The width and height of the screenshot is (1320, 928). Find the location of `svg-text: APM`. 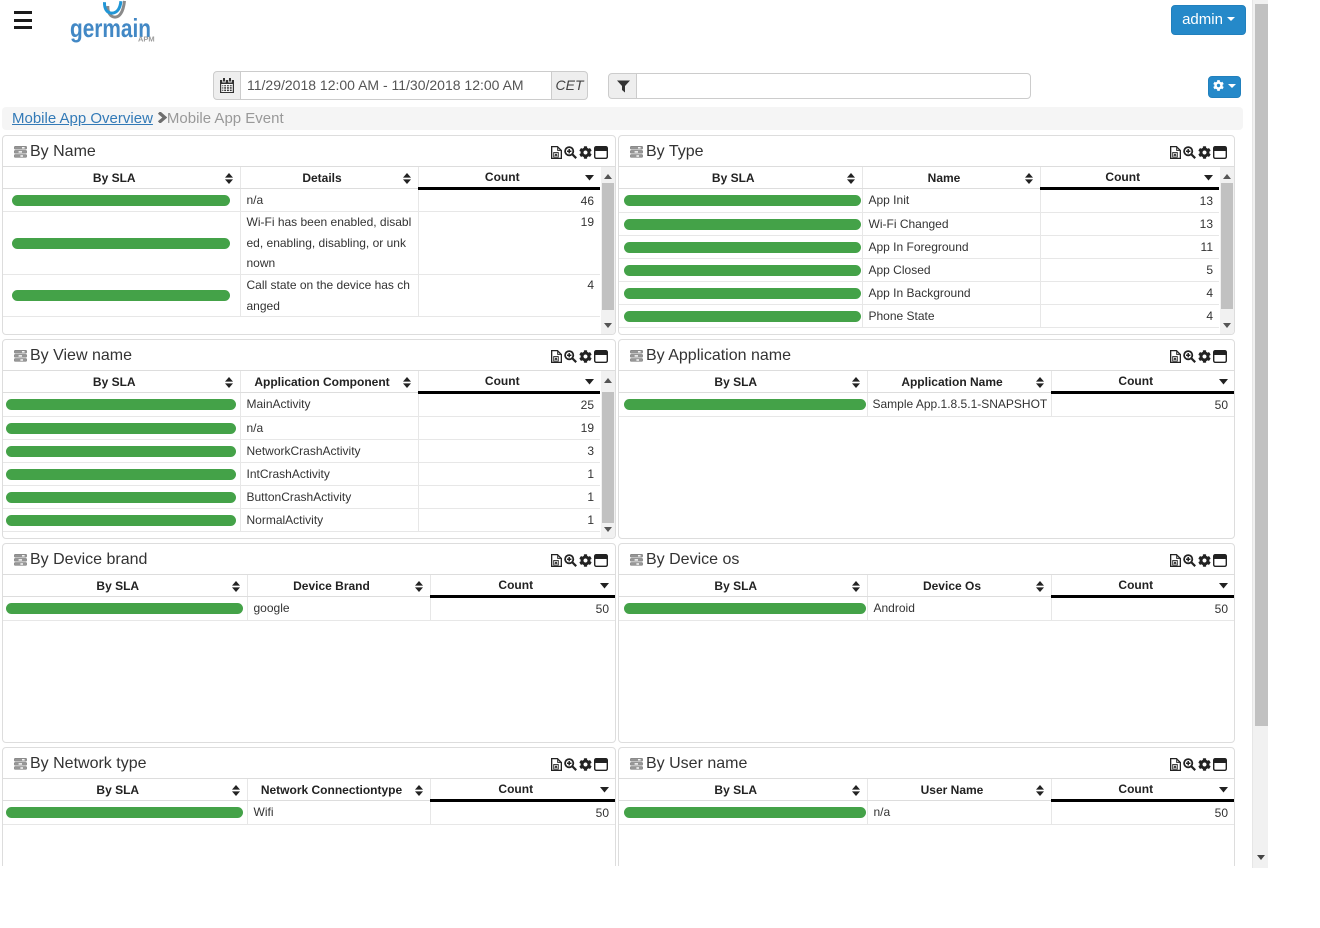

svg-text: APM is located at coordinates (146, 39).